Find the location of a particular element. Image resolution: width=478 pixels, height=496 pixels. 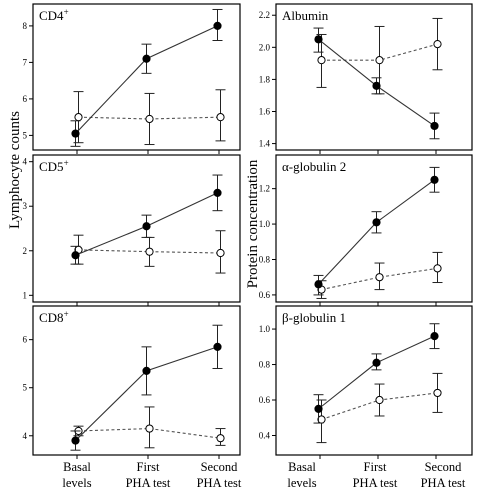

panel-title-alpha-globulin-2: α-globulin 2 is located at coordinates (314, 166).